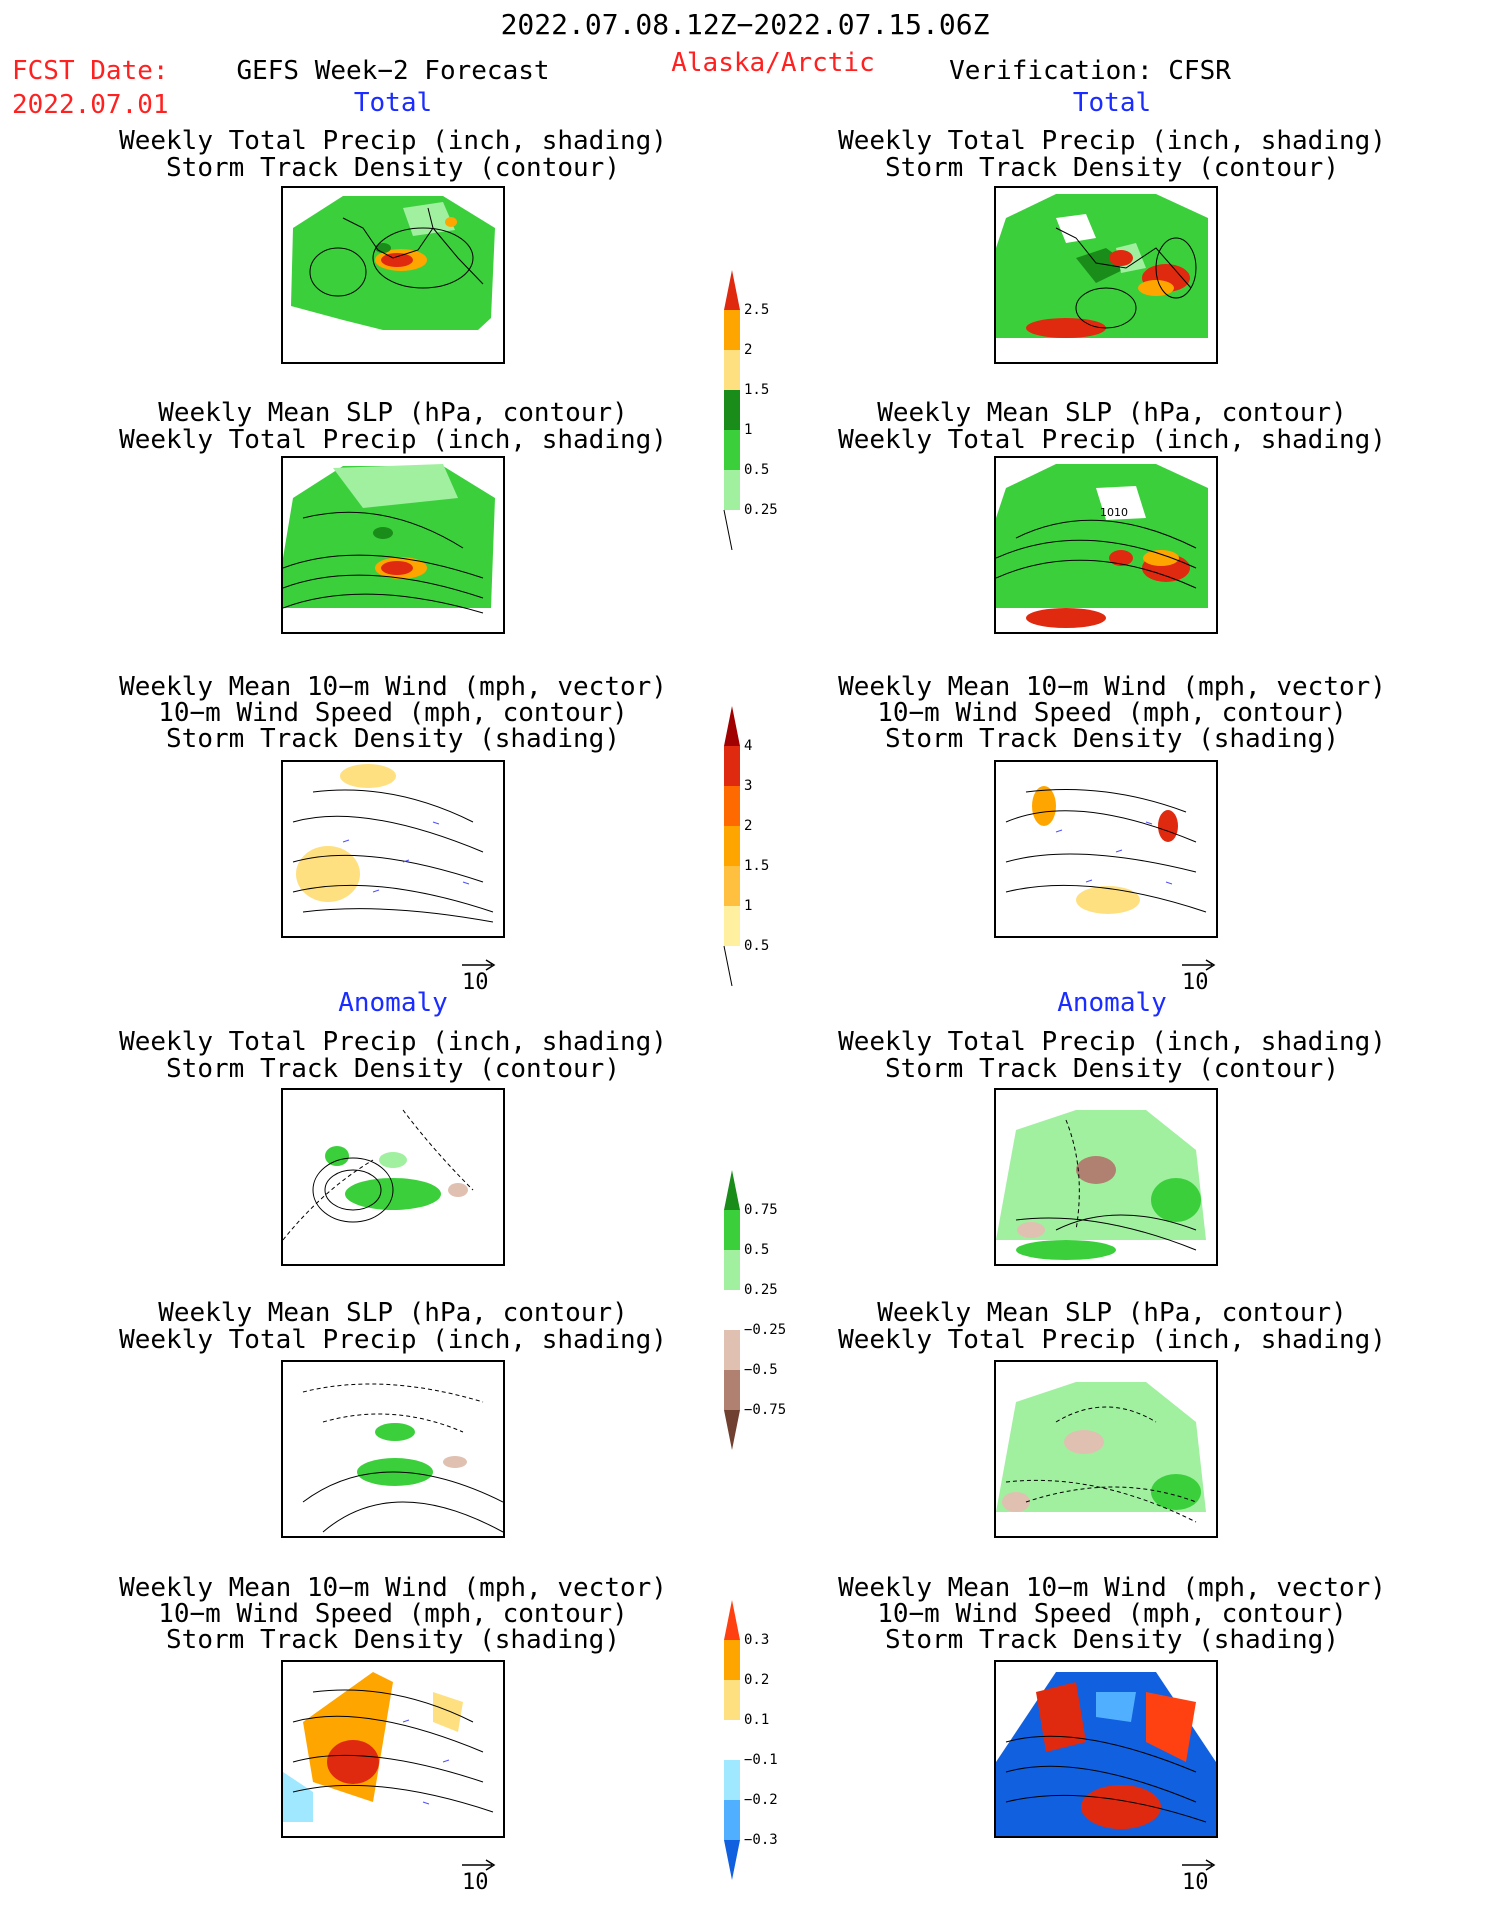  Describe the element at coordinates (745, 848) in the screenshot. I see `colorbar-storm-total: 4 3 2 1.5 1 0.5` at that location.